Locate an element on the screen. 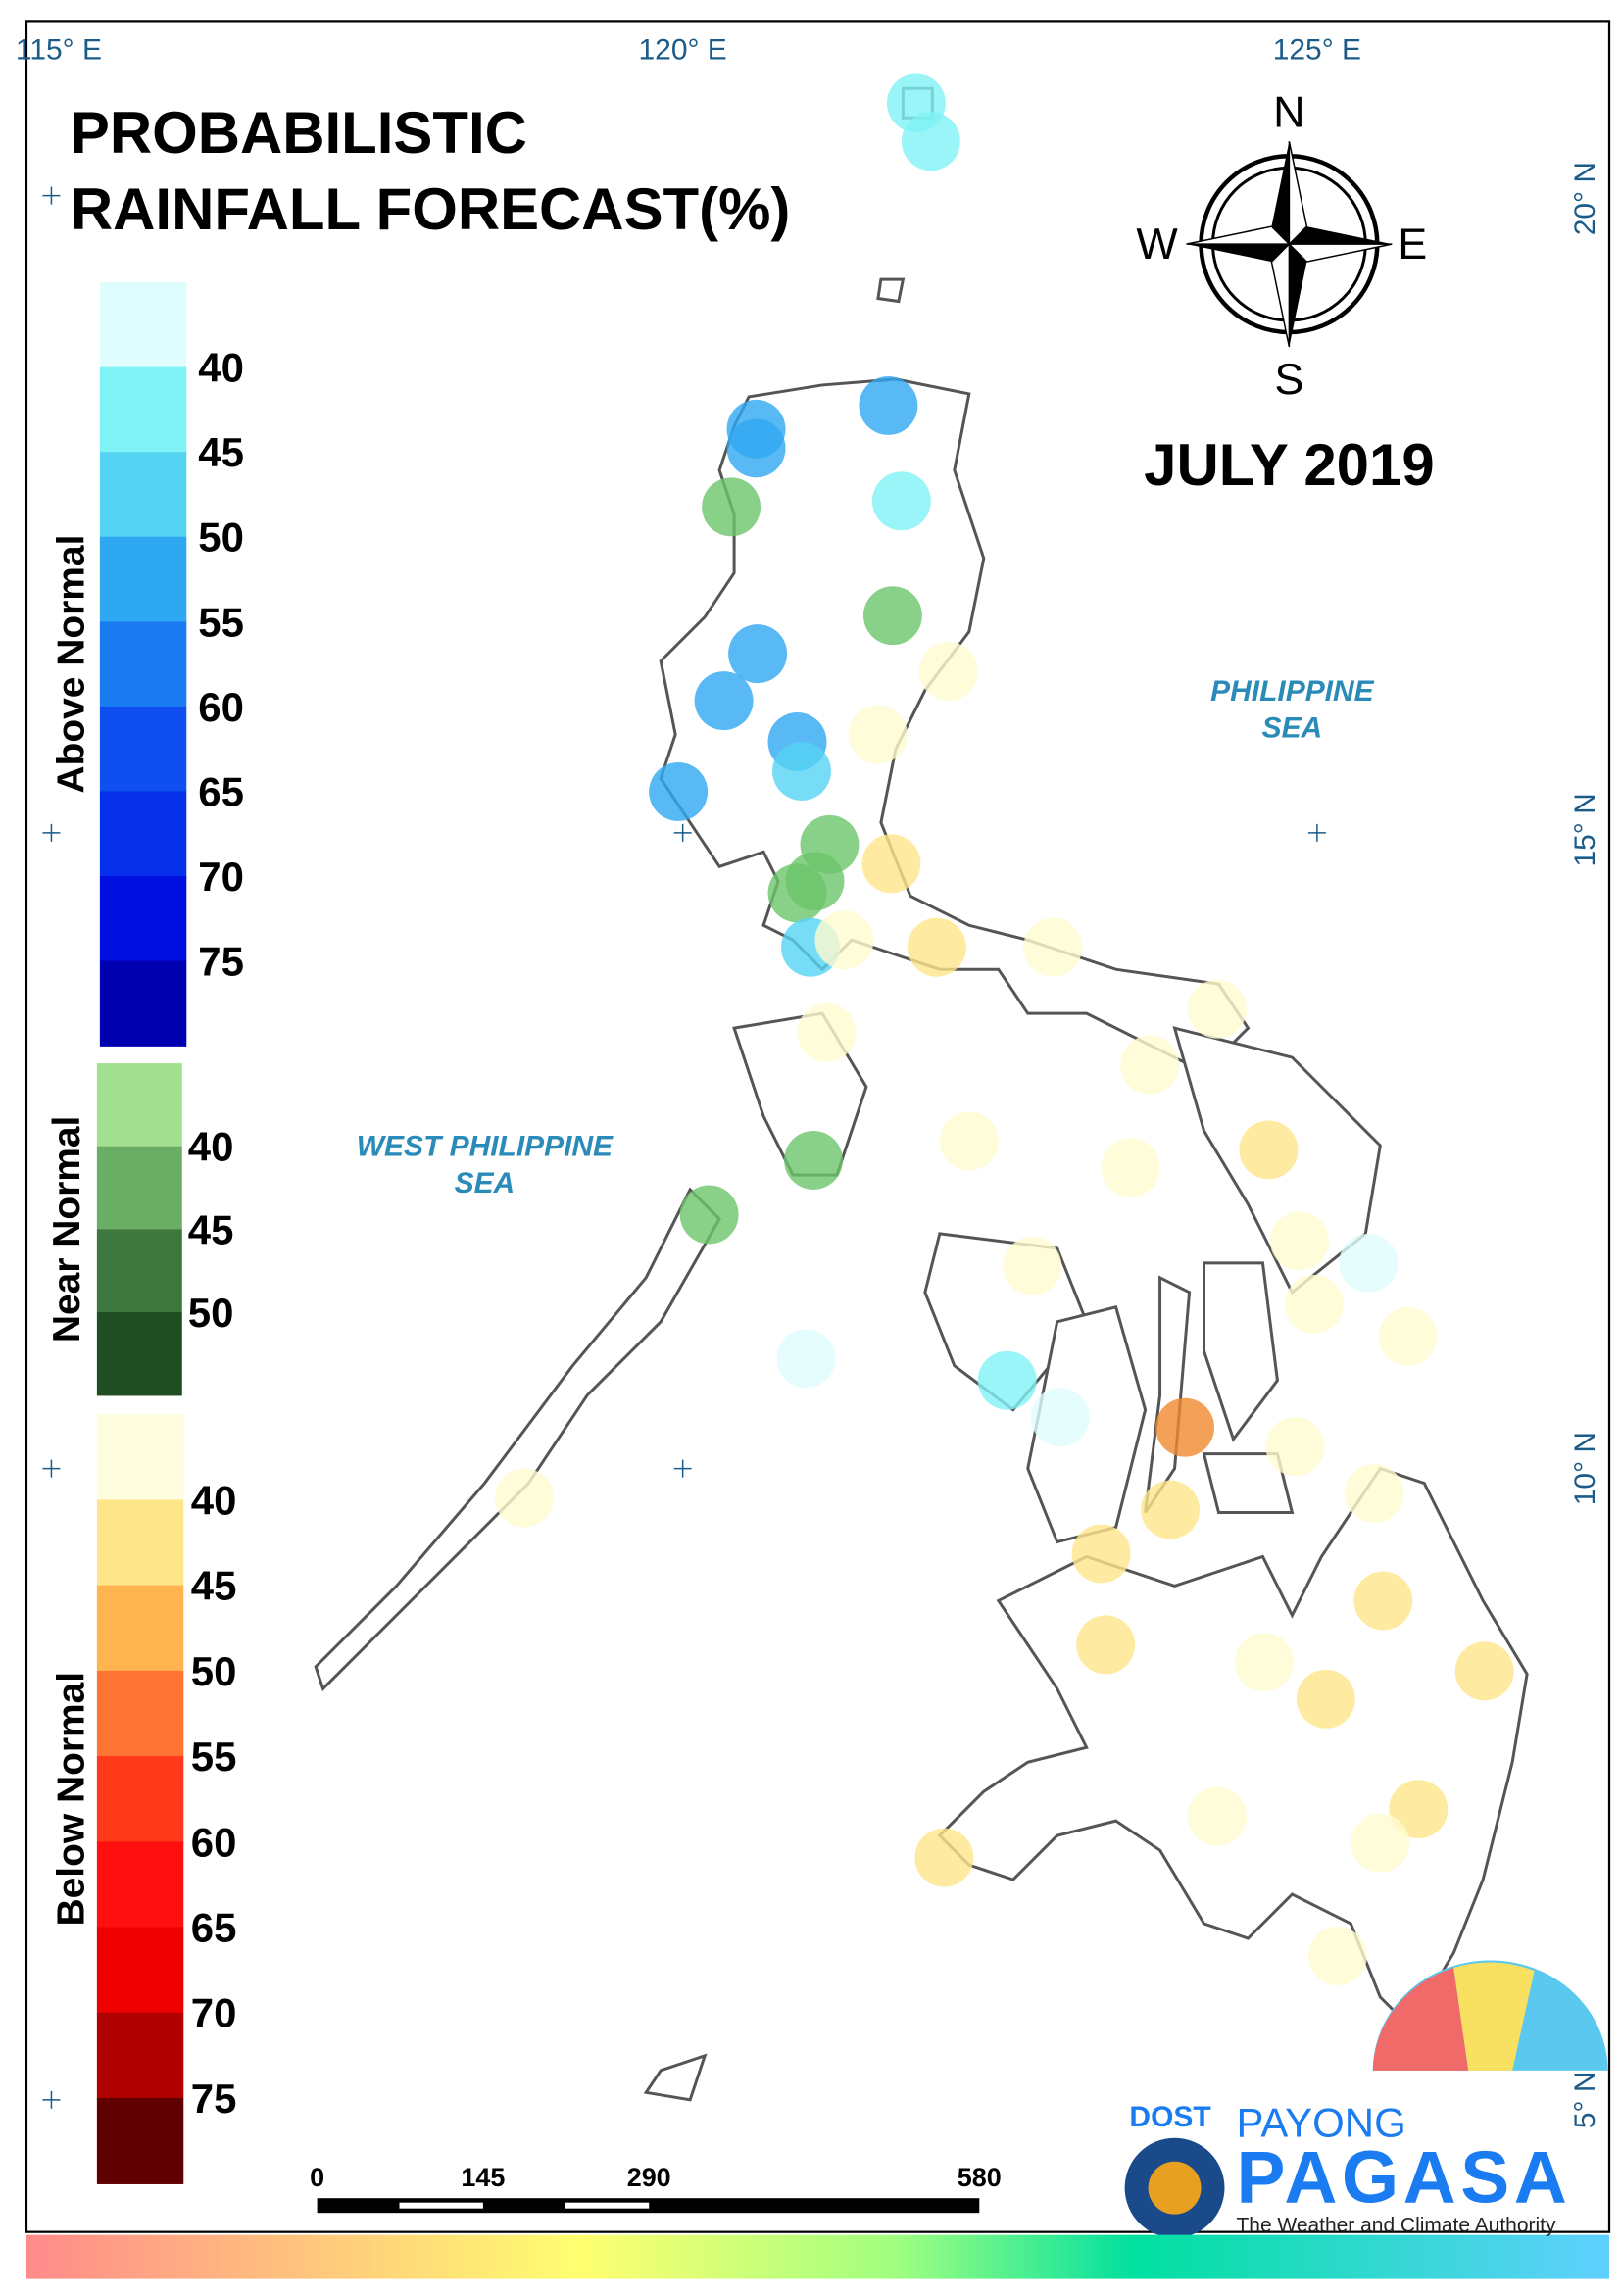 The image size is (1621, 2296). scale-bar is located at coordinates (648, 2206).